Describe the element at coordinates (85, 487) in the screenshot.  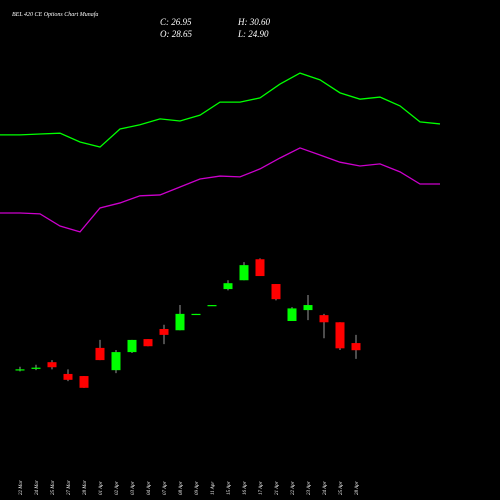
I see `x-tick-label: 28 Mar` at that location.